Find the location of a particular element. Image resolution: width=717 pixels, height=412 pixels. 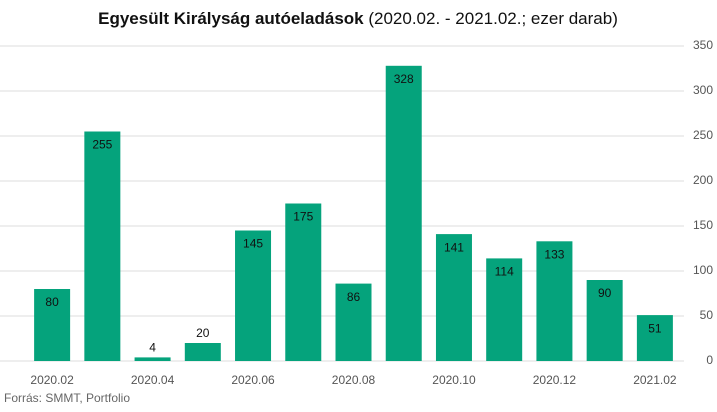

y-tick-label: 50 is located at coordinates (707, 315).